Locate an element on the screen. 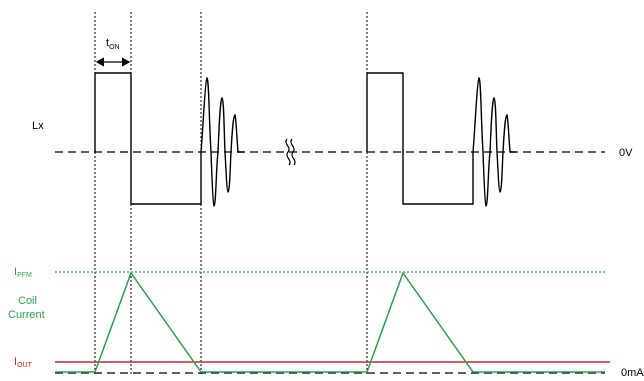 Image resolution: width=644 pixels, height=381 pixels. lx-label: Lx is located at coordinates (38, 126).